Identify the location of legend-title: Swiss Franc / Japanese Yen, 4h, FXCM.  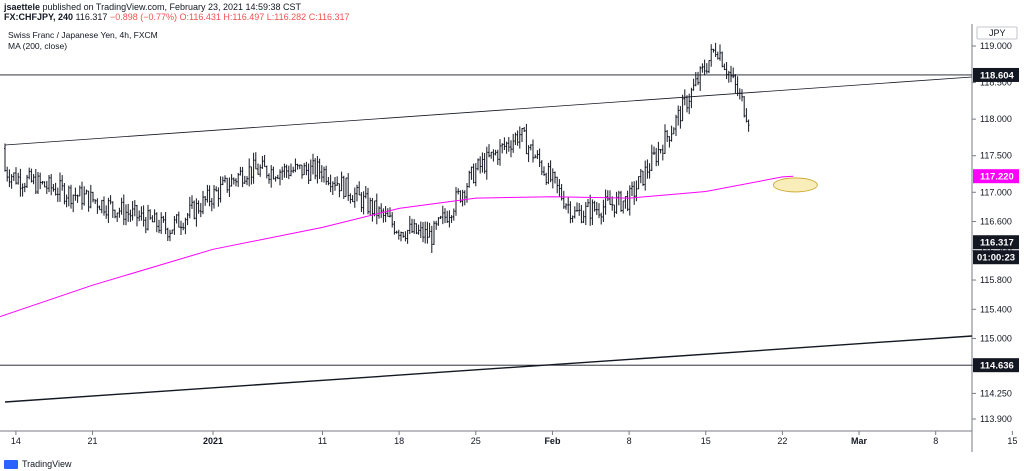
(83, 35).